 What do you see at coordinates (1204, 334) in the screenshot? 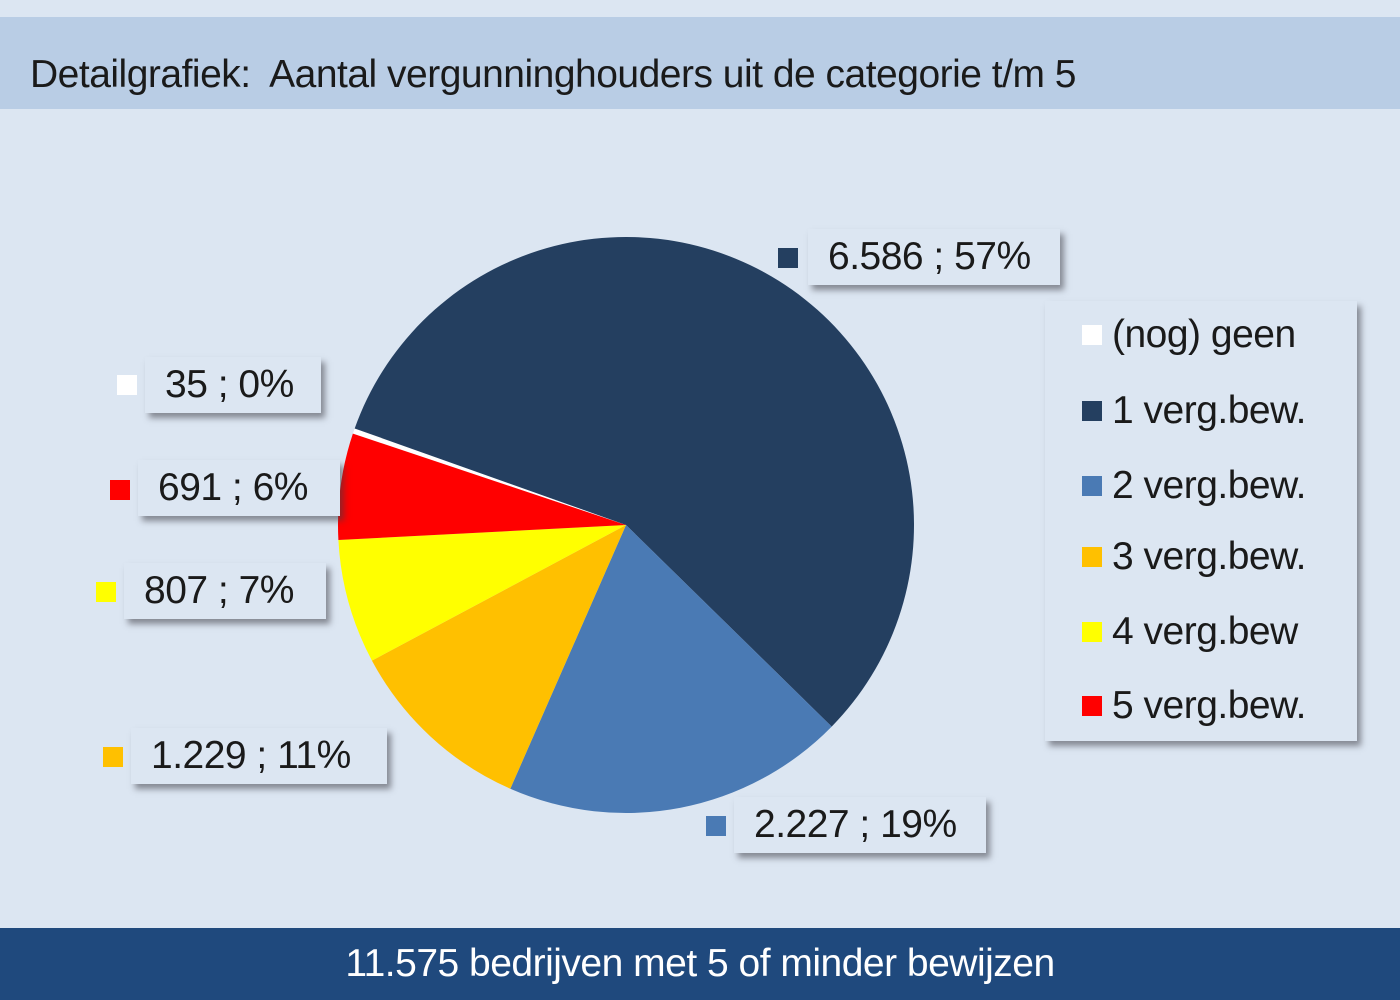
I see `legend-label: (nog) geen` at bounding box center [1204, 334].